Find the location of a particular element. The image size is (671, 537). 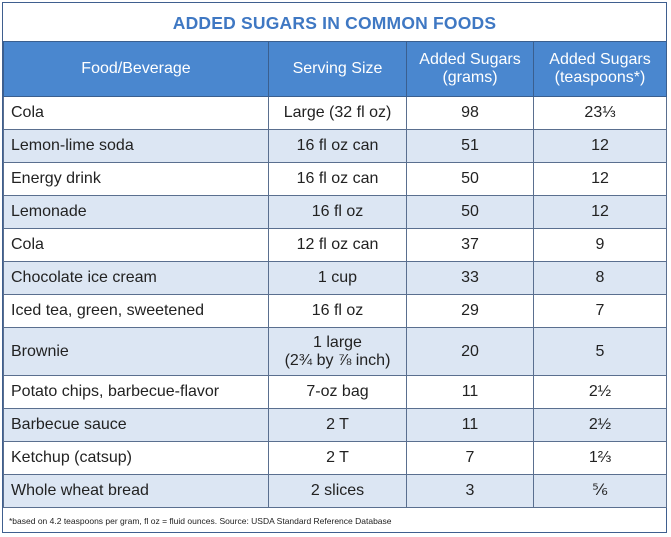

cell-food: Whole wheat bread is located at coordinates (136, 491).